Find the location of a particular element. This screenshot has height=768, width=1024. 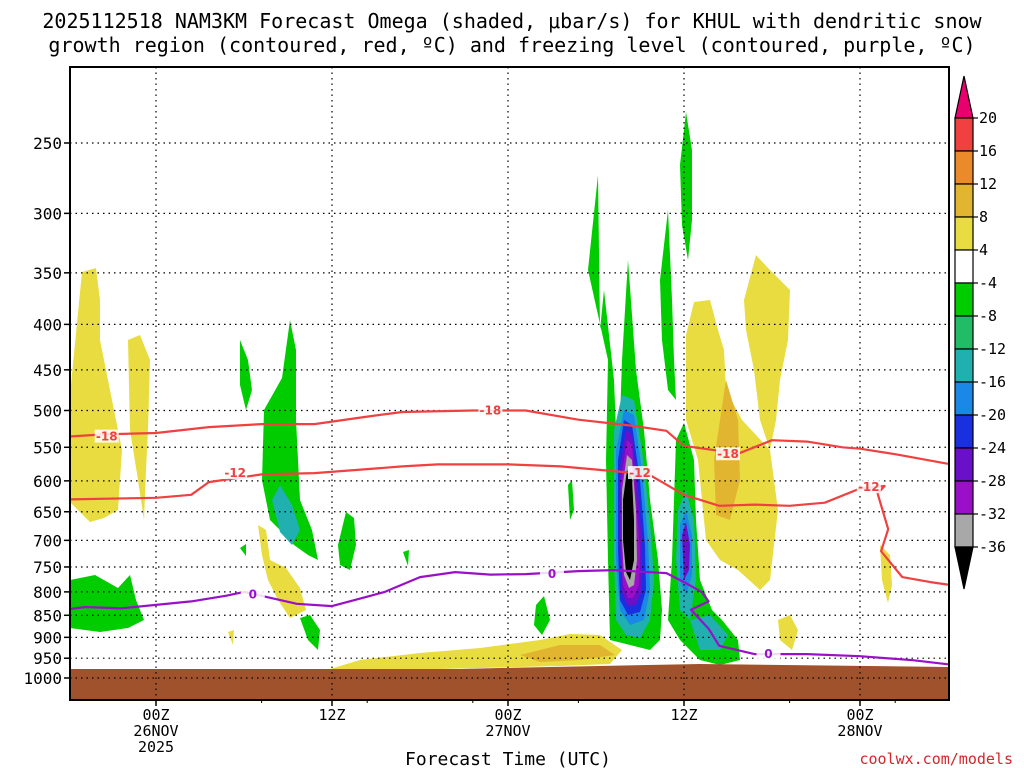

y-tick-label: 300 is located at coordinates (47, 213).